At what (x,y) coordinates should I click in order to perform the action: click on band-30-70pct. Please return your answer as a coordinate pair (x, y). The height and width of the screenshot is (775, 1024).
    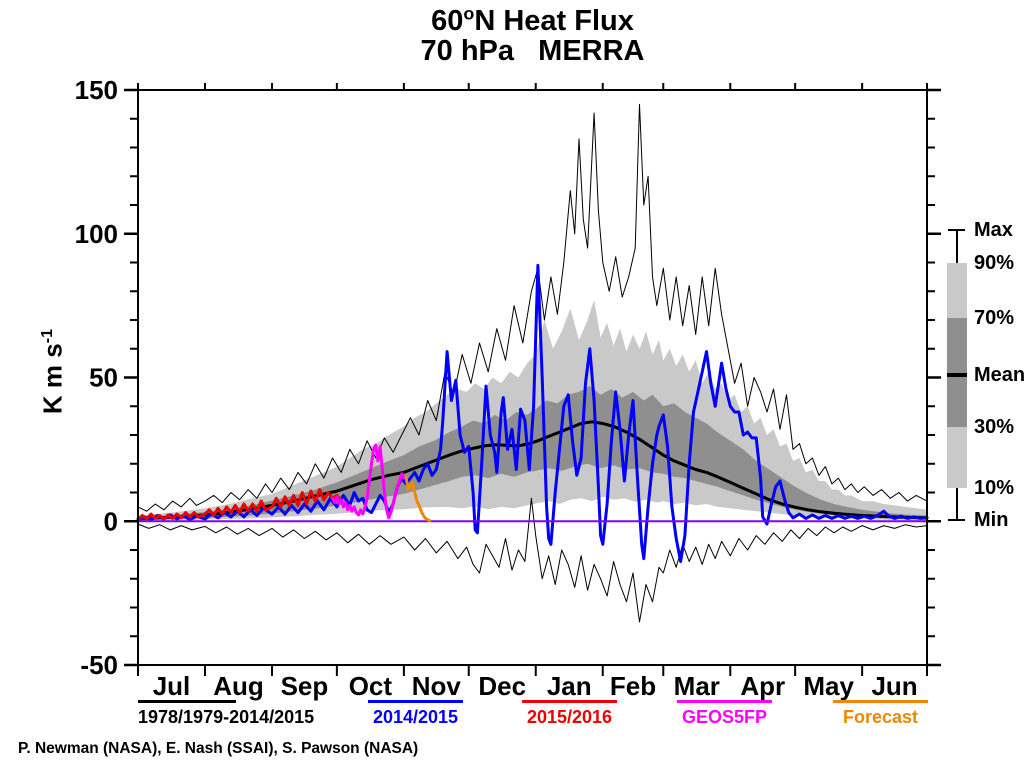
    Looking at the image, I should click on (532, 453).